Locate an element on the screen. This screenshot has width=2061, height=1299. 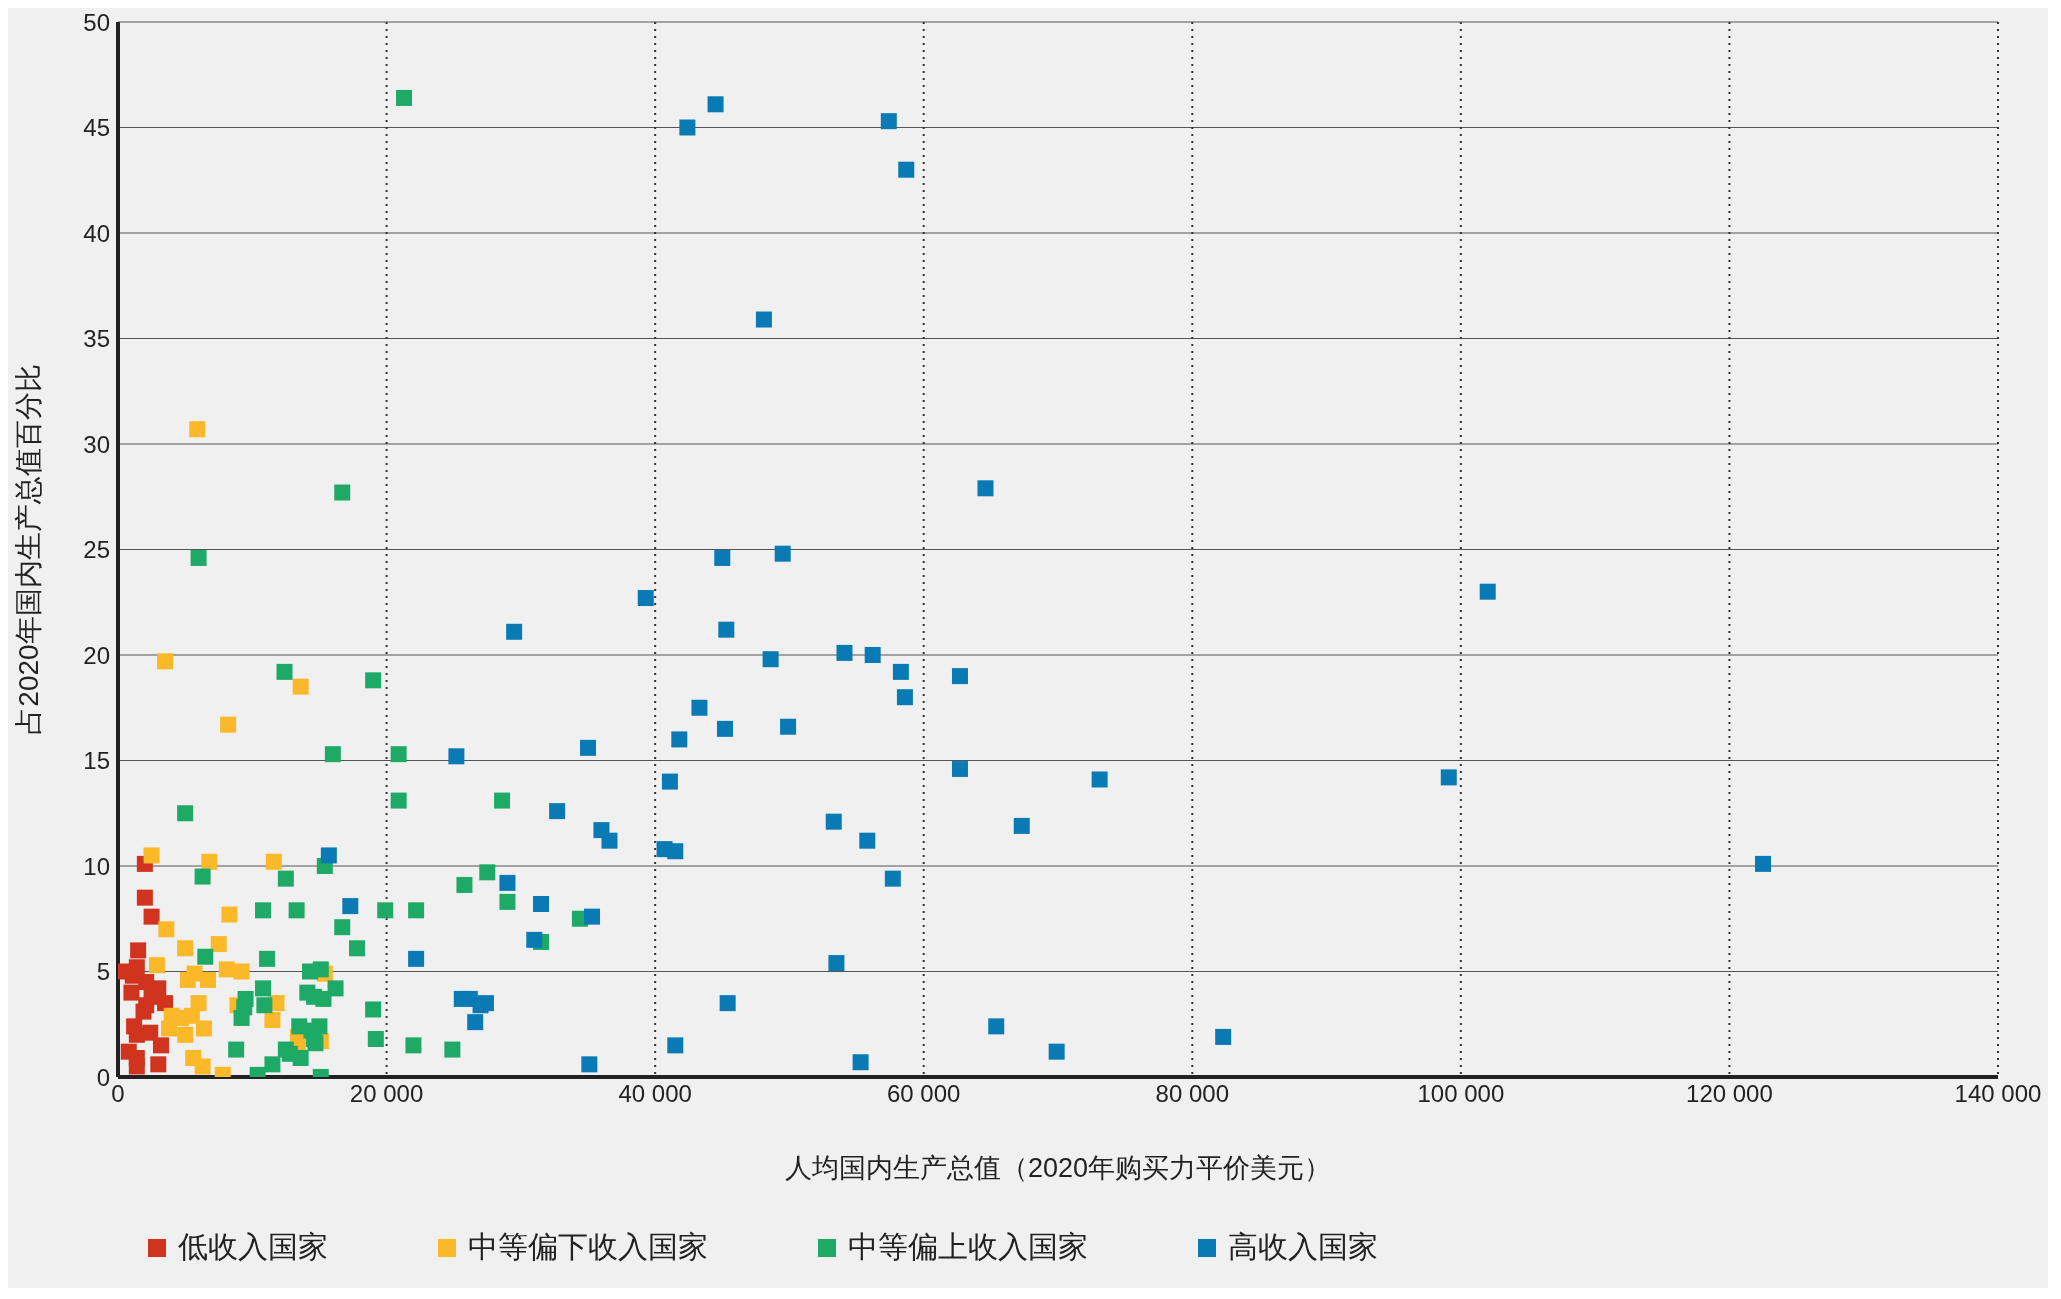
y-tick-label: 50 is located at coordinates (96, 22).